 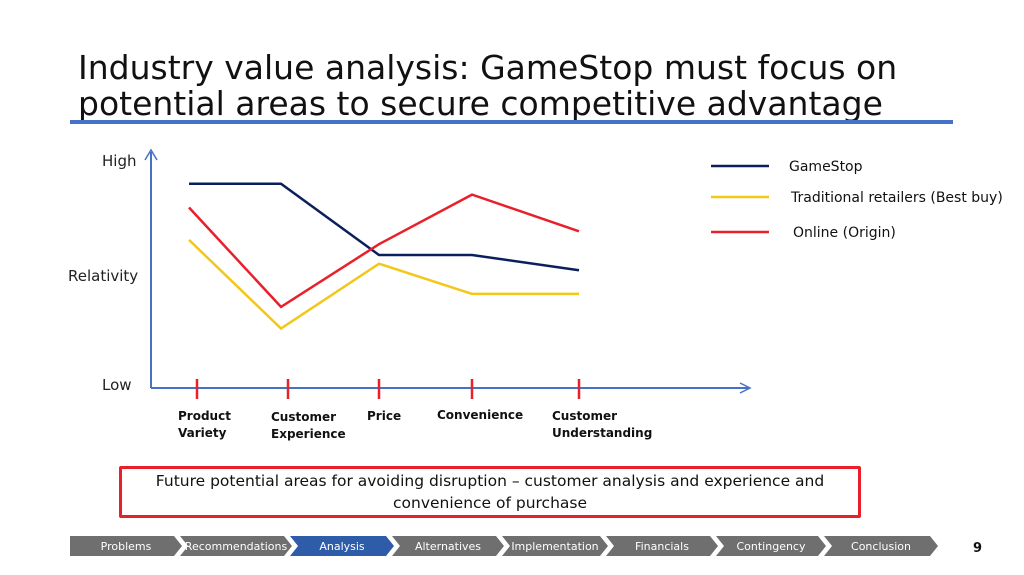 I want to click on nav-step-label: Implementation, so click(x=555, y=546).